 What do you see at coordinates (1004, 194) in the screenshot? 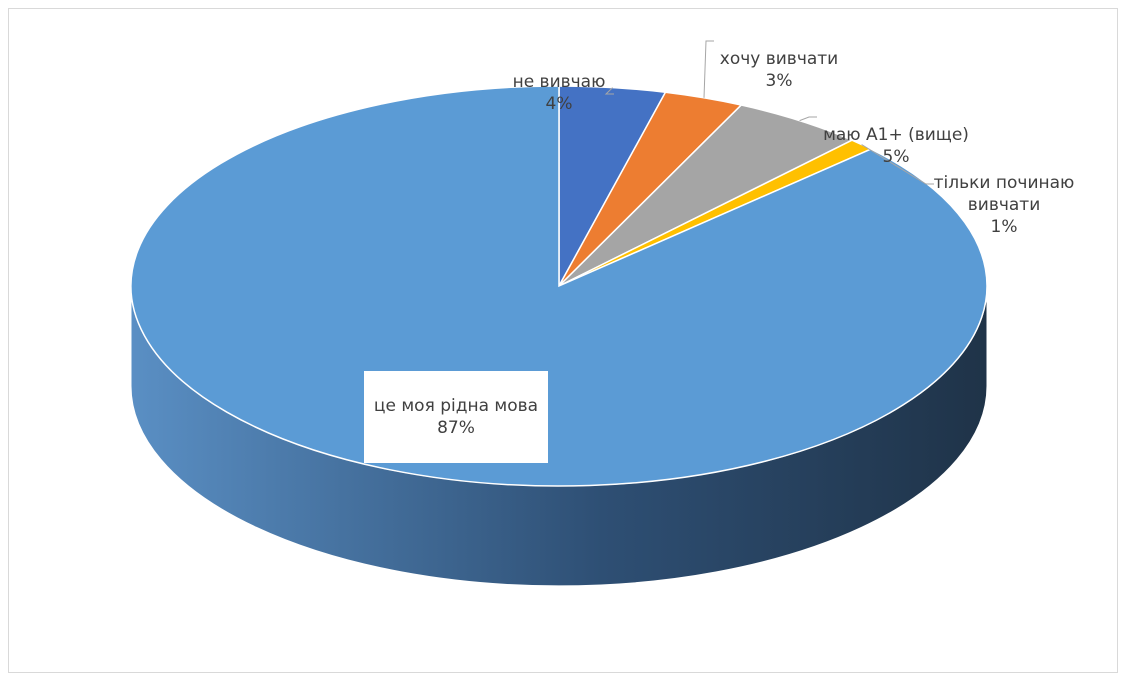
I see `slice-name: тільки починаю вивчати` at bounding box center [1004, 194].